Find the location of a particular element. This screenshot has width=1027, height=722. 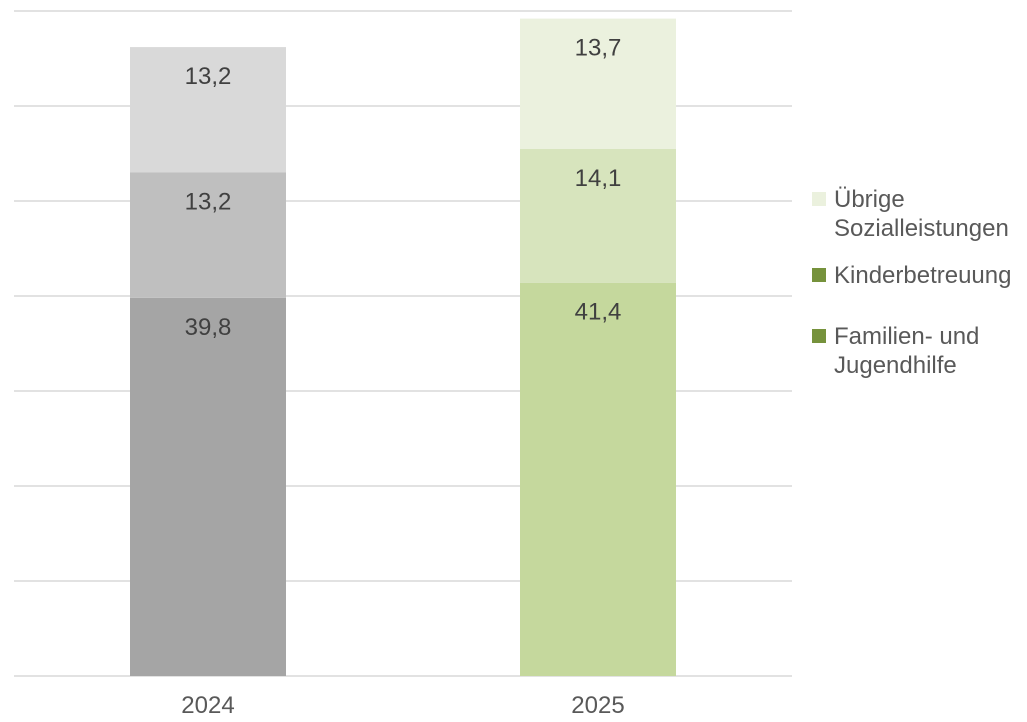

data-label: 14,1 is located at coordinates (598, 178).